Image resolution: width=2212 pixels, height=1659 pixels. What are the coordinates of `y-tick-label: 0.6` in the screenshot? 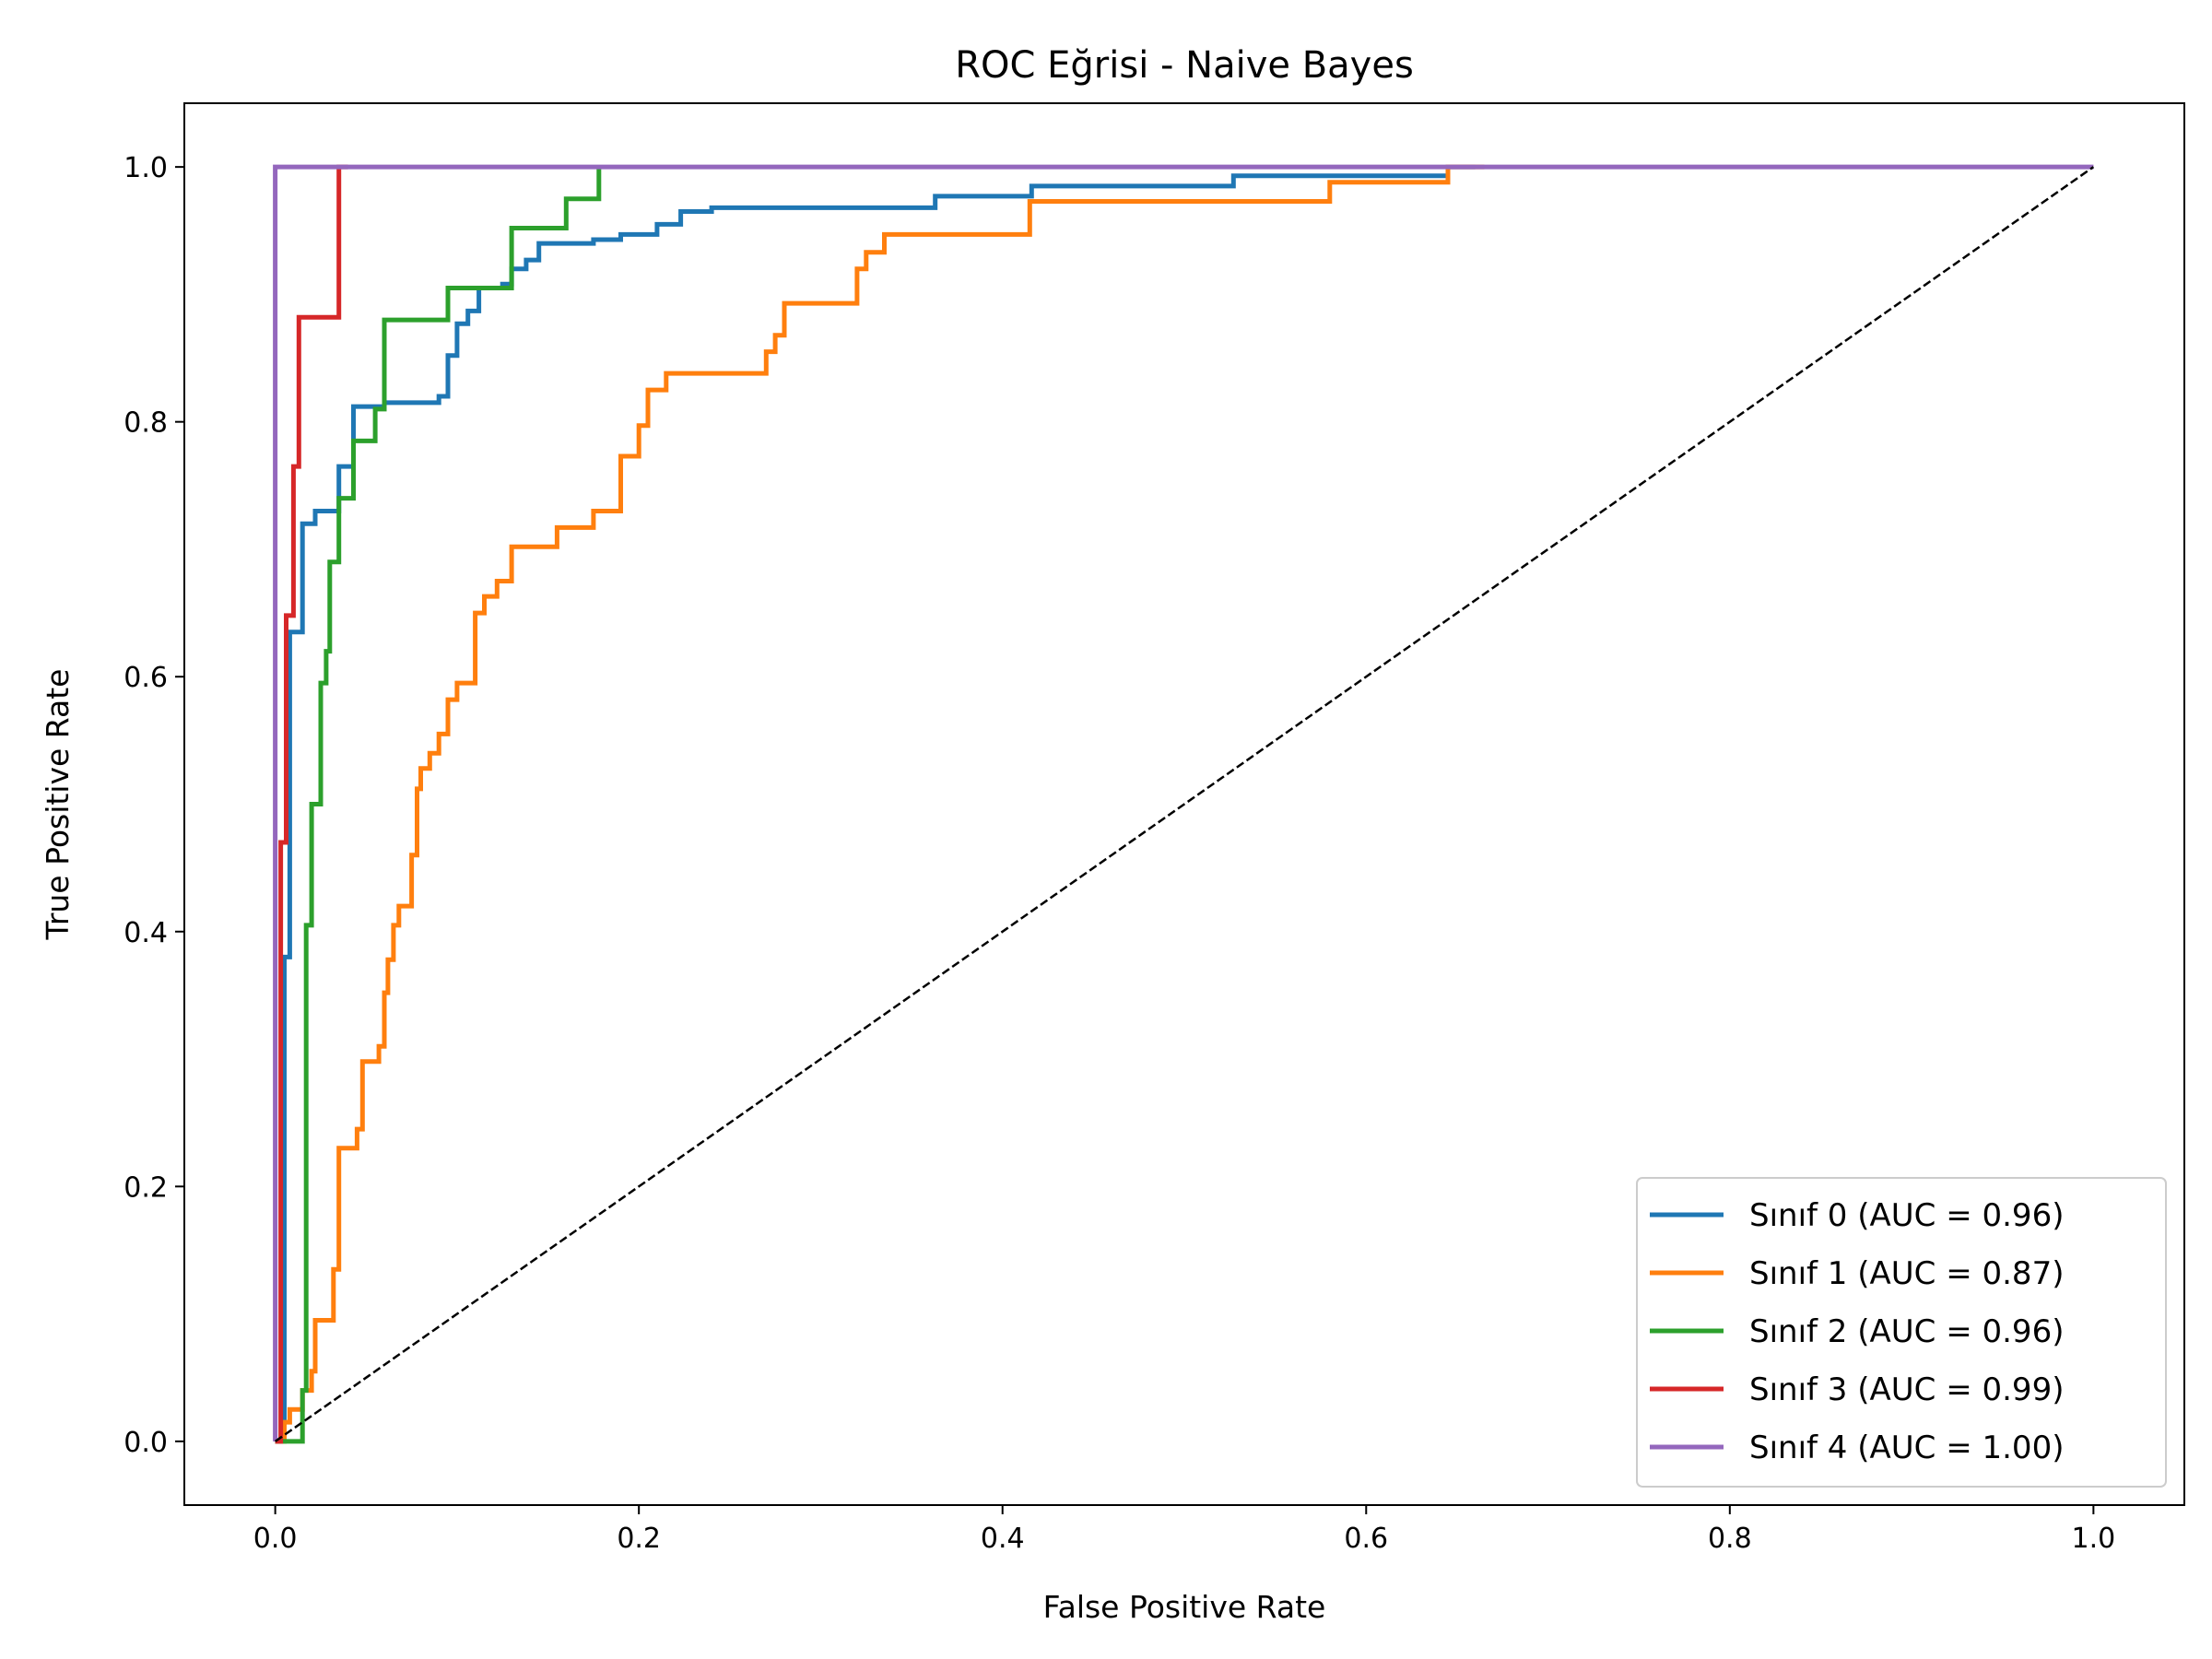 It's located at (146, 678).